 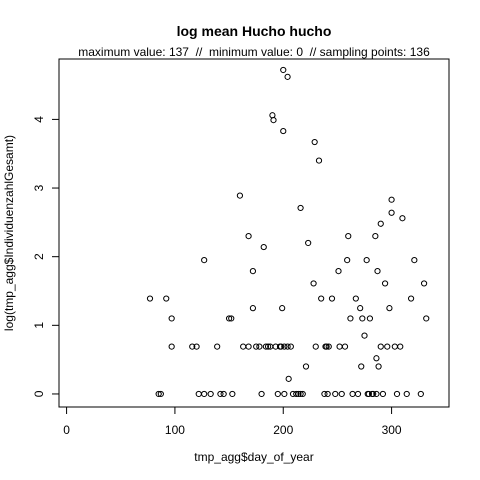 I want to click on x-axis: 0 100 200 300, so click(x=232, y=421).